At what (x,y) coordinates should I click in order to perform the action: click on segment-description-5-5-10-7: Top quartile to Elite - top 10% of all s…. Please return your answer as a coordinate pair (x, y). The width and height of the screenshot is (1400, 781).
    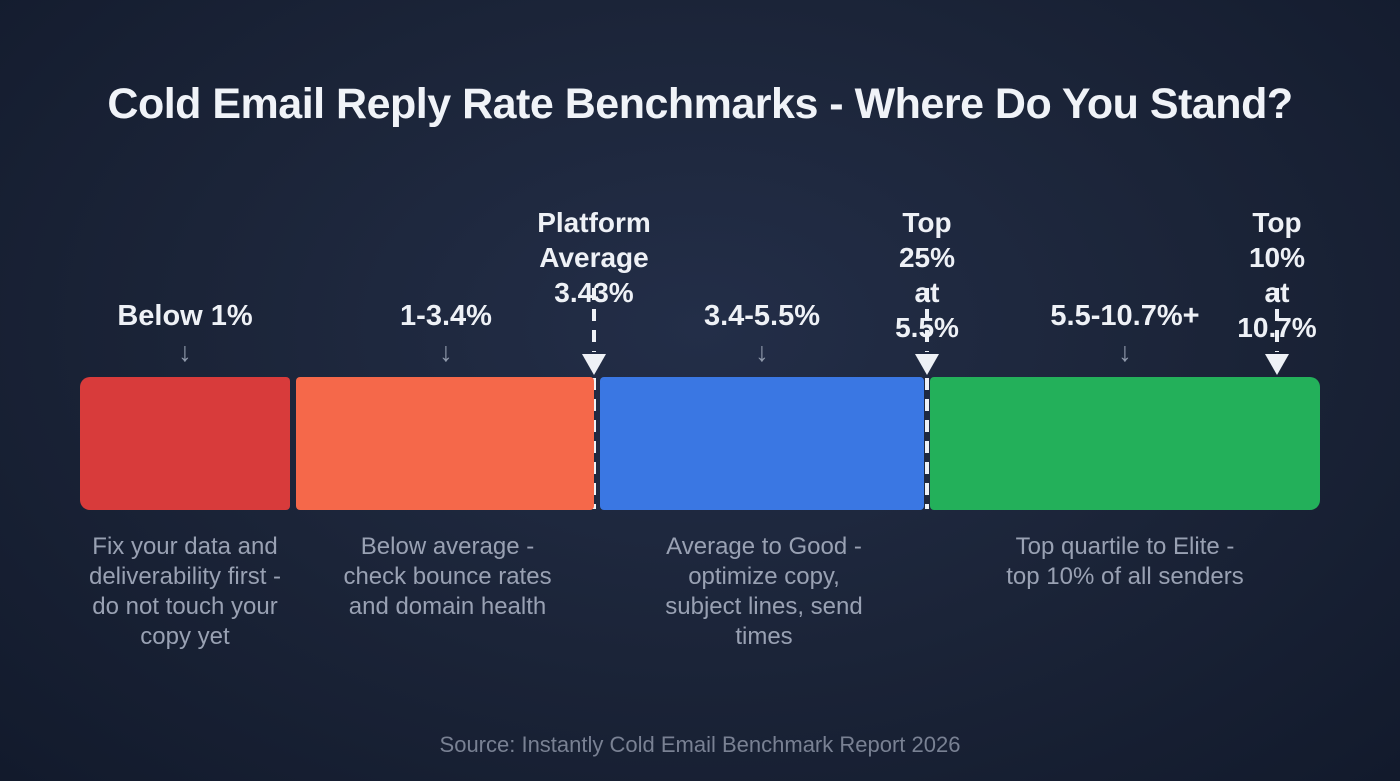
    Looking at the image, I should click on (1125, 561).